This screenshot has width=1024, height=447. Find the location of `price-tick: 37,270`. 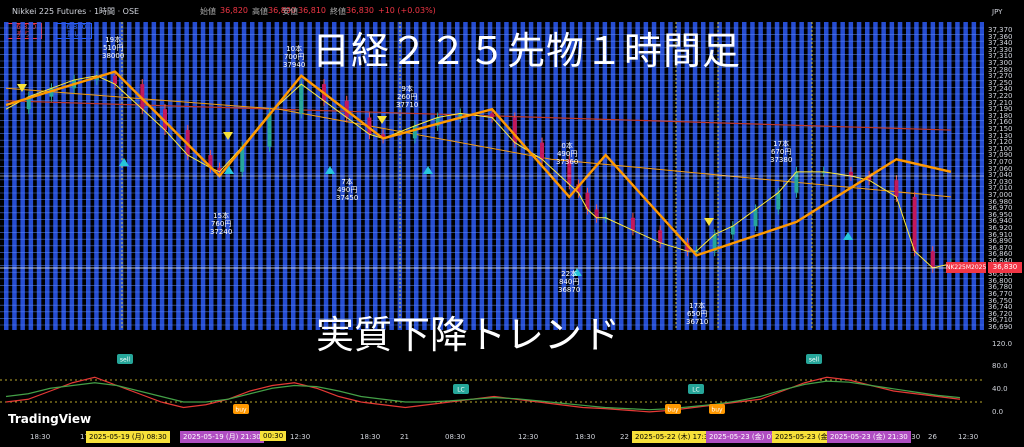

price-tick: 37,270 is located at coordinates (1000, 76).